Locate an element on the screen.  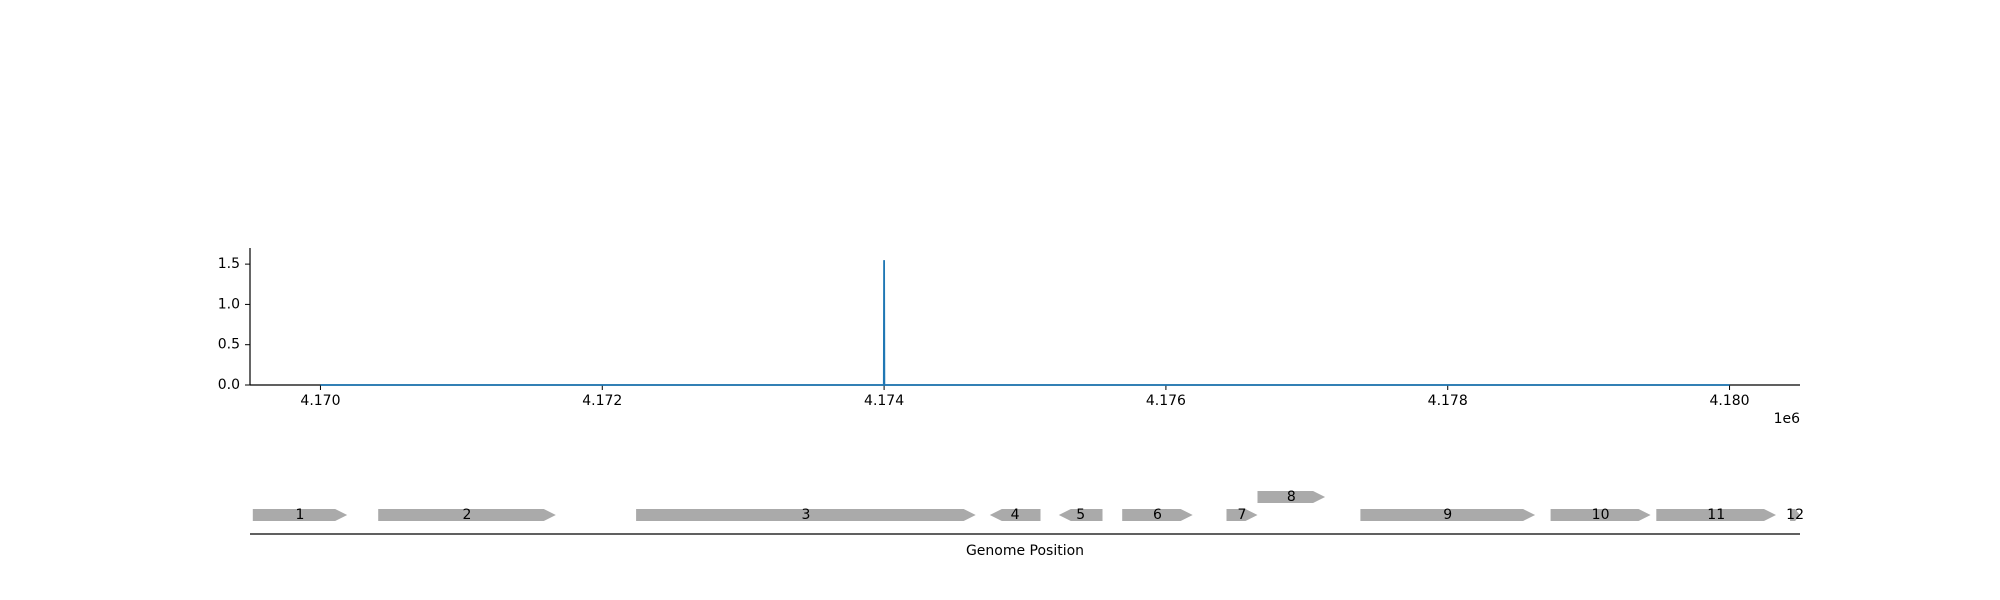
x-axis-offset-label: 1e6 is located at coordinates (1787, 419).